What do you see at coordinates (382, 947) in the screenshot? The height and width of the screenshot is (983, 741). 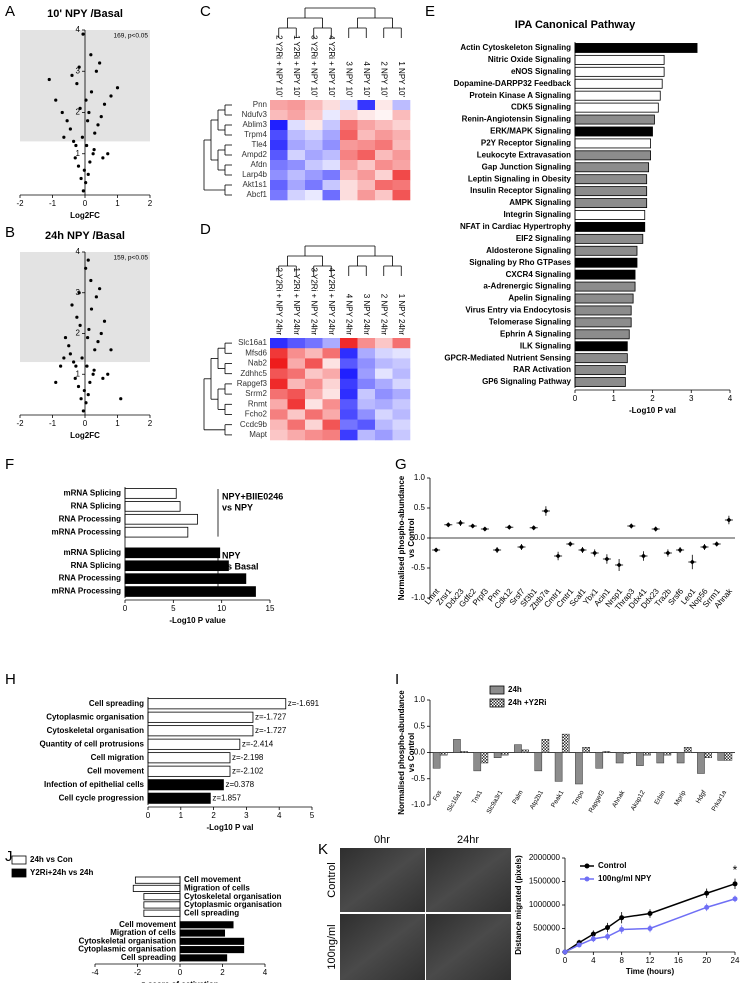 I see `micrograph` at bounding box center [382, 947].